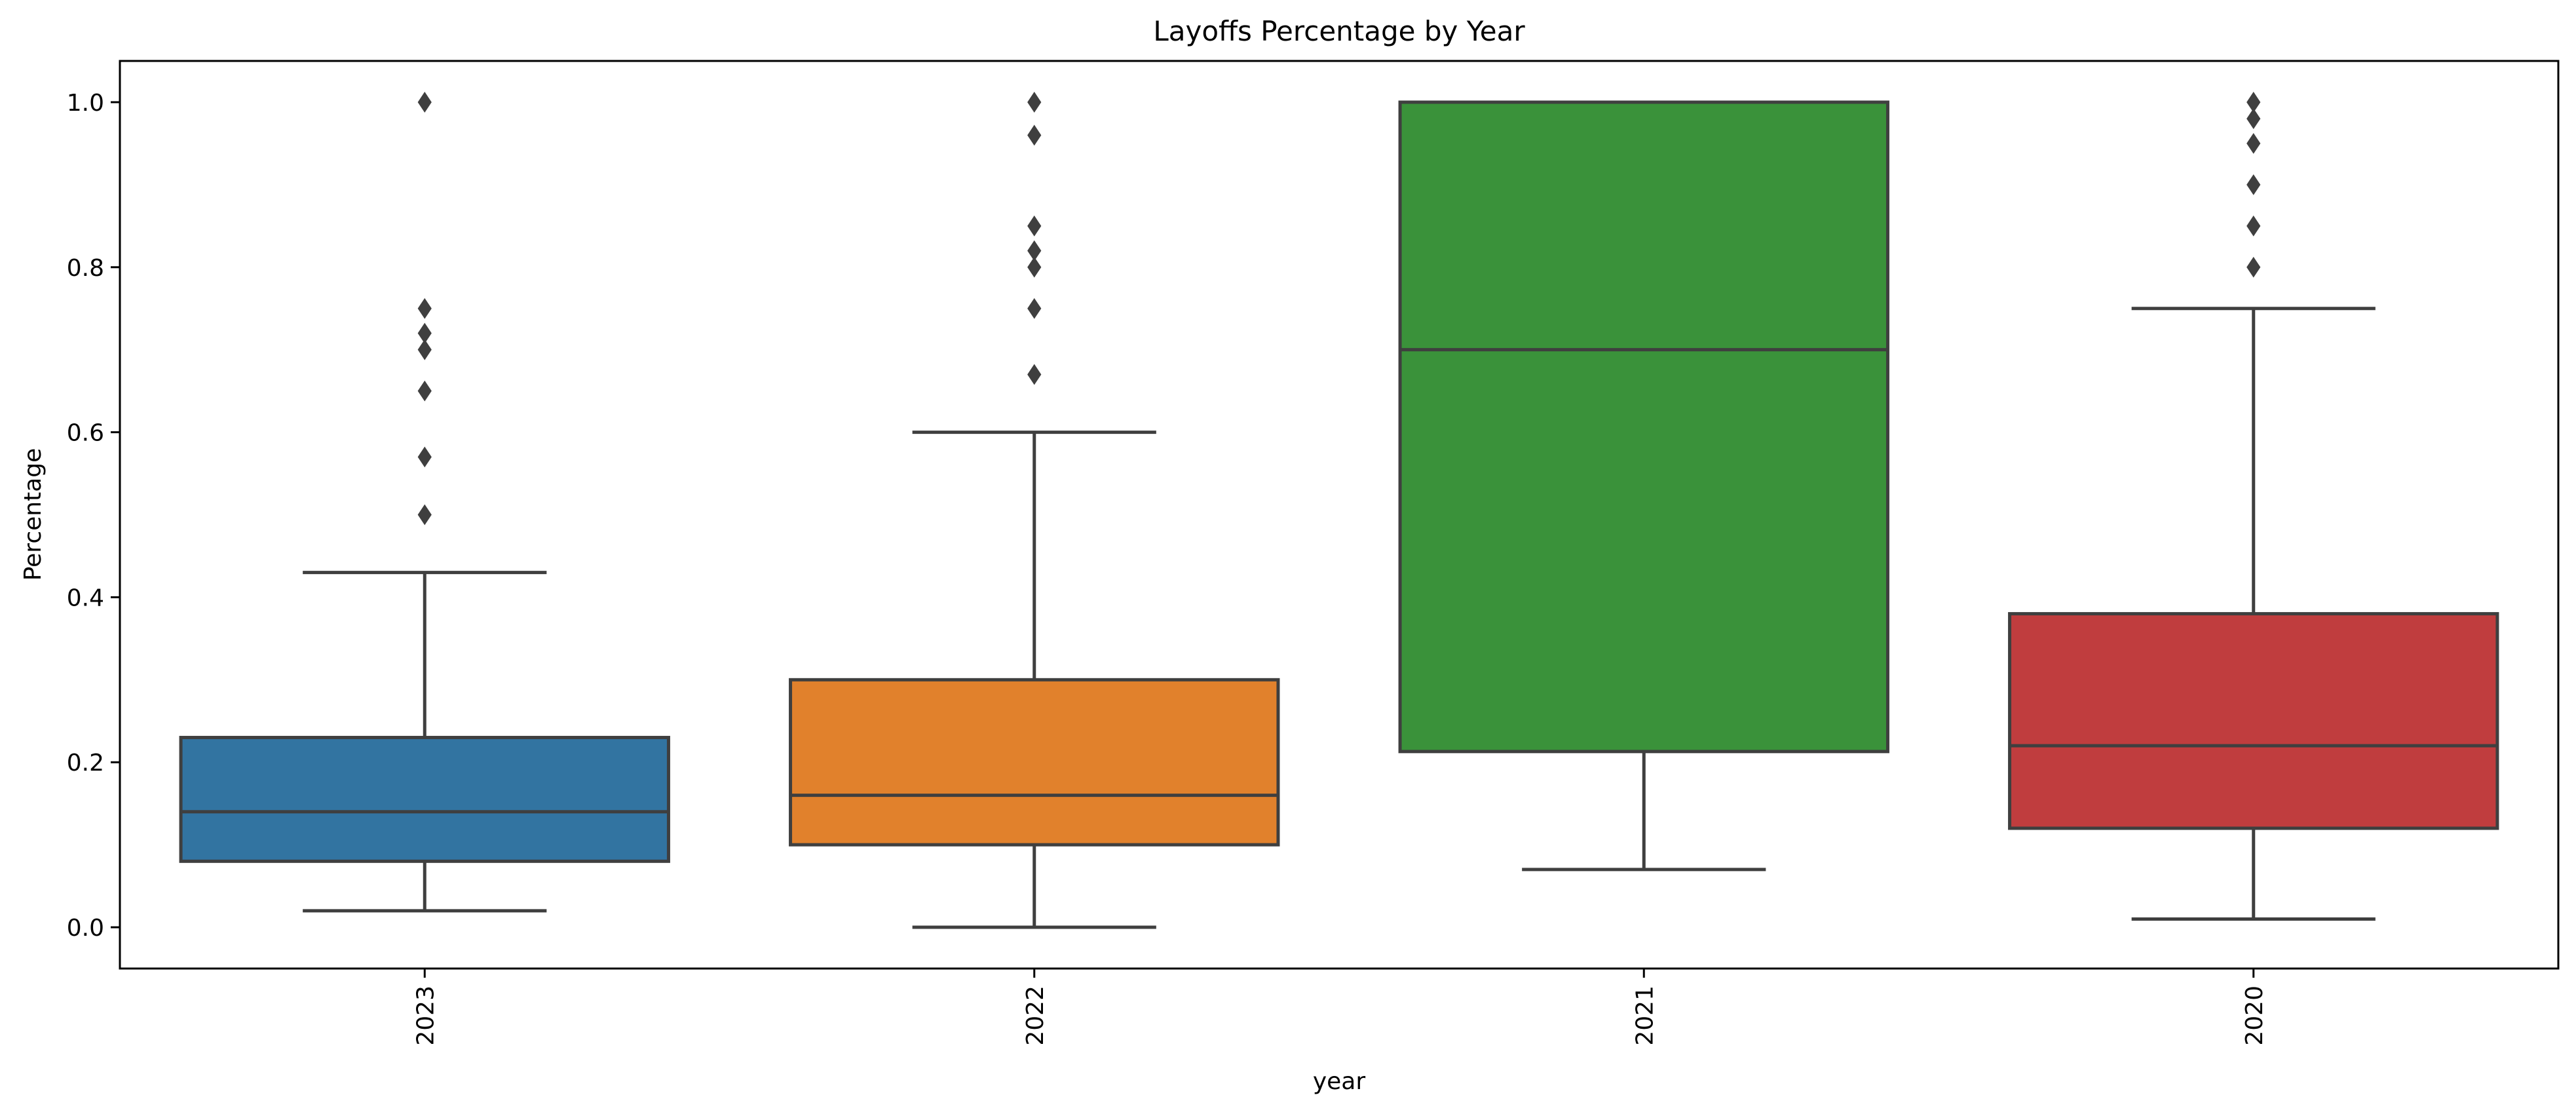 Image resolution: width=2576 pixels, height=1114 pixels. I want to click on box-2020, so click(2253, 721).